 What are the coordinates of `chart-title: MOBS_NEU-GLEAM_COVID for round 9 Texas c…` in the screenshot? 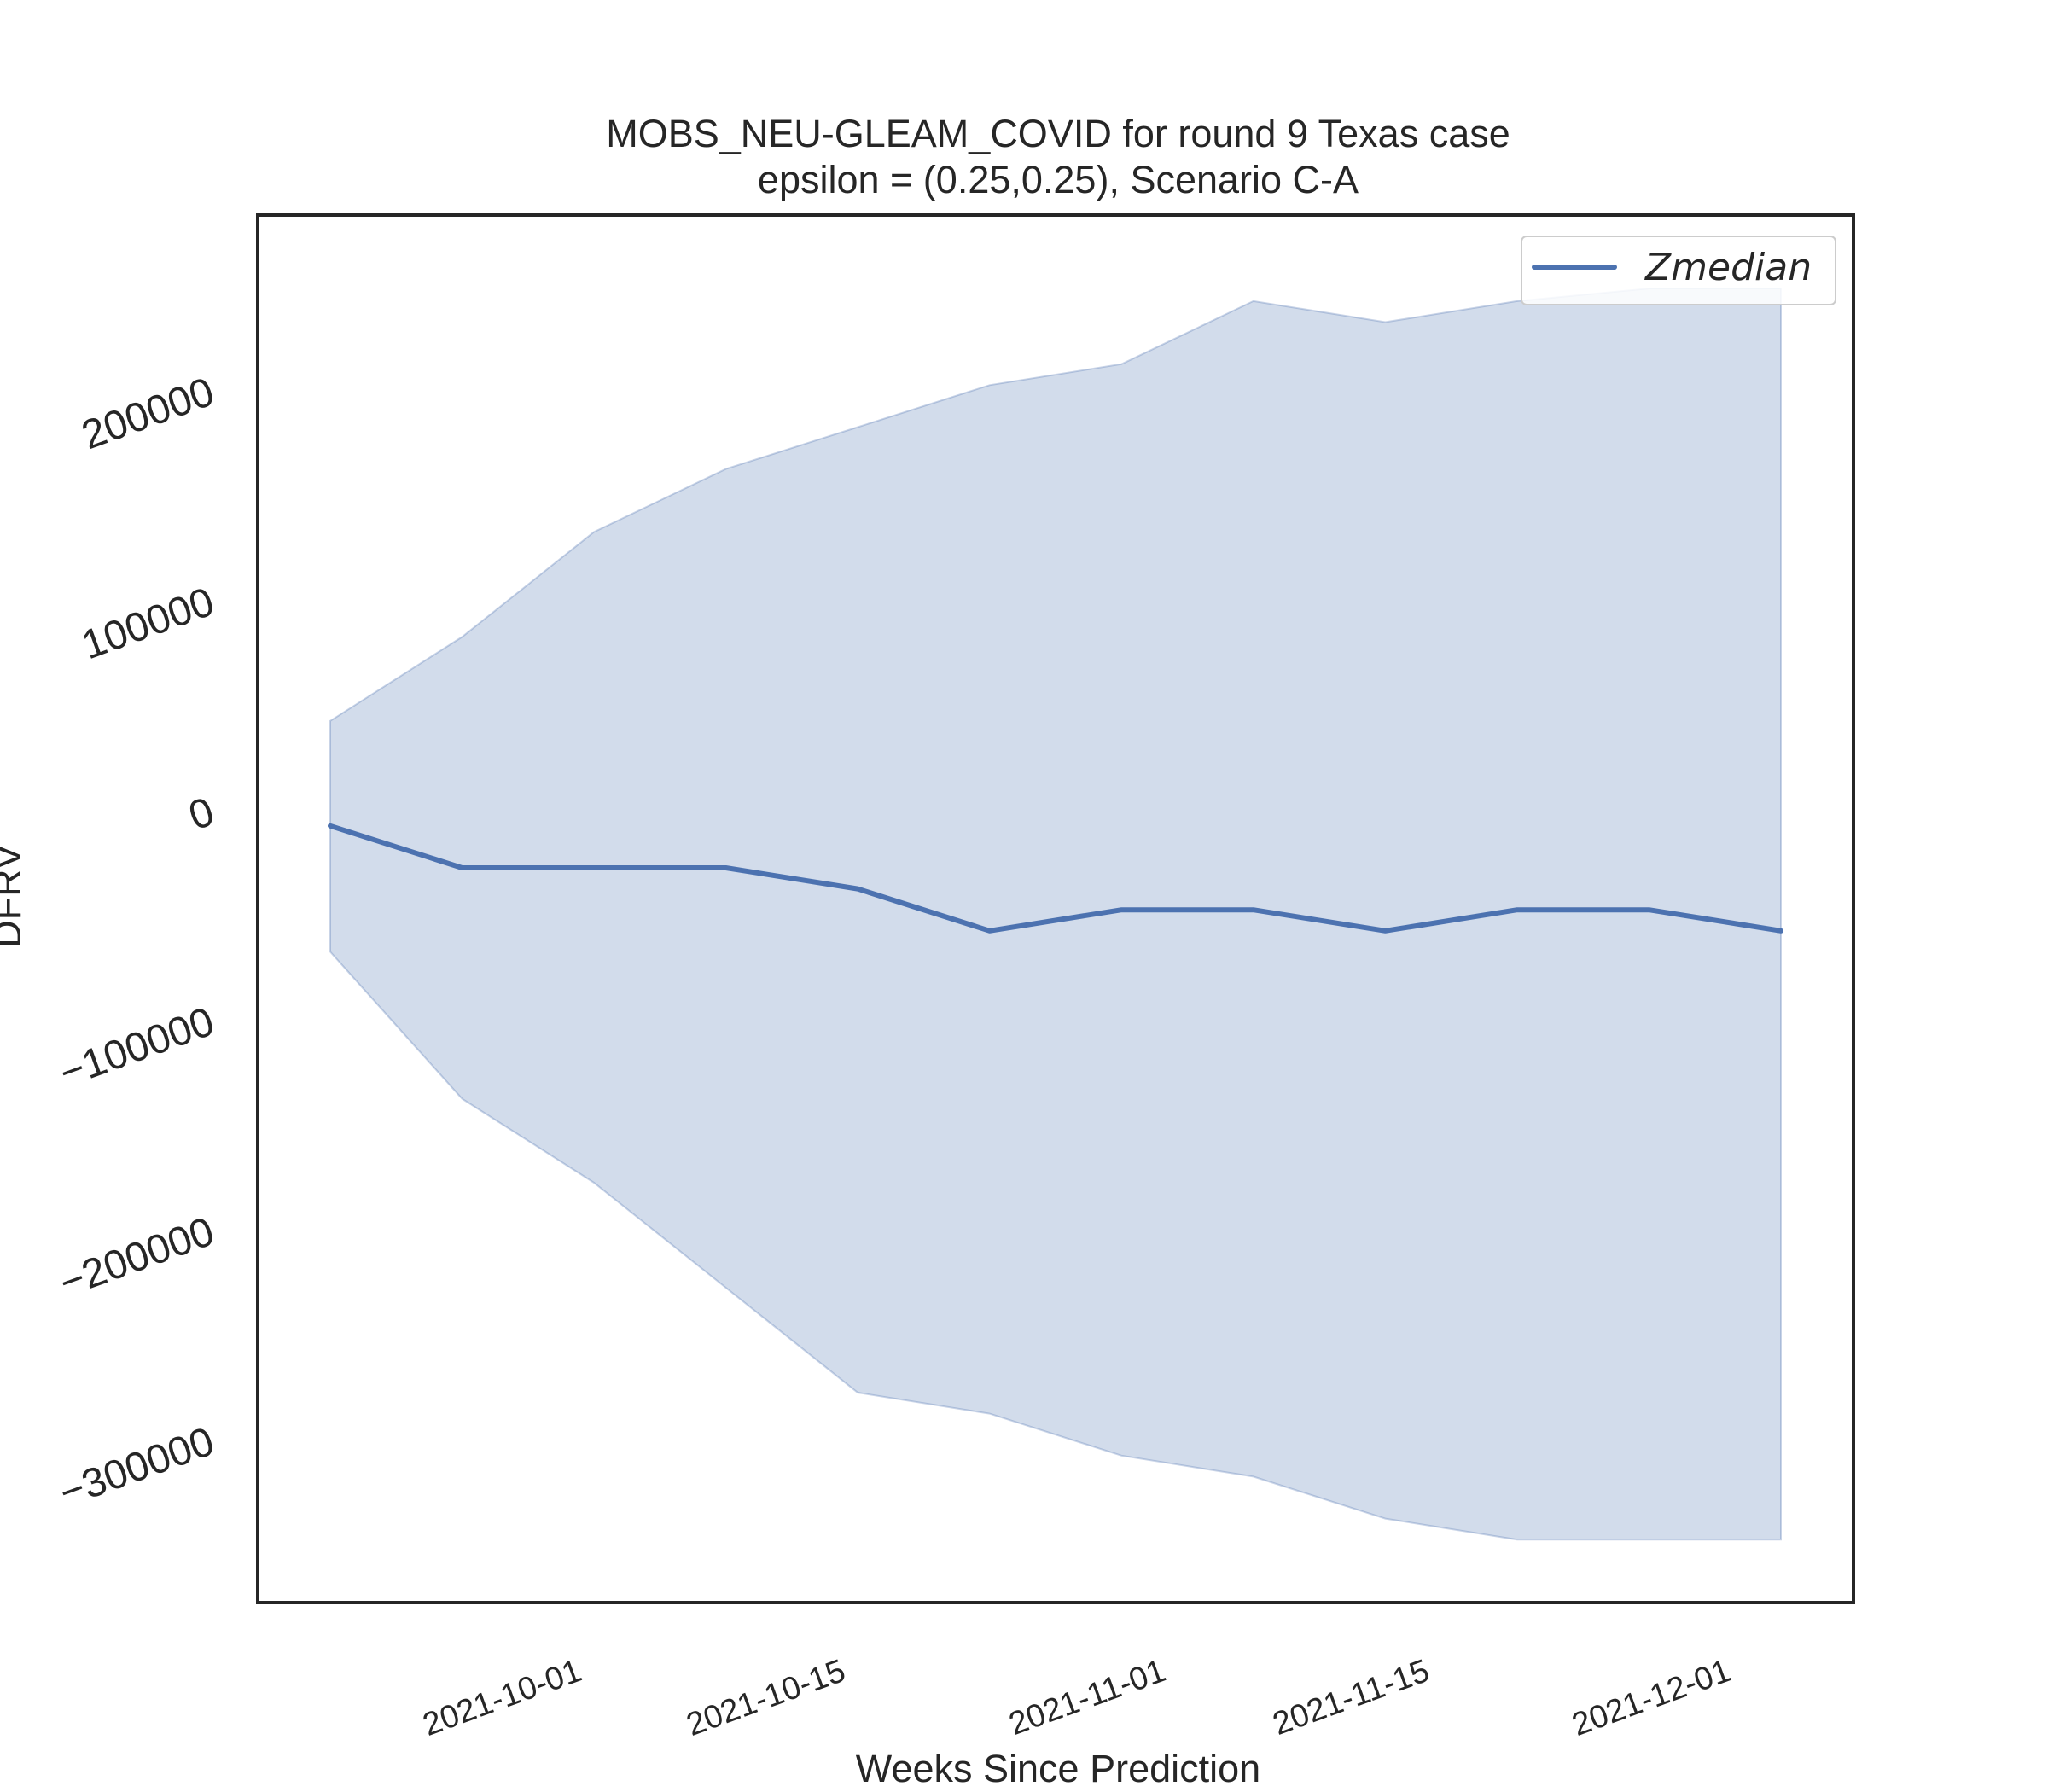 It's located at (1058, 133).